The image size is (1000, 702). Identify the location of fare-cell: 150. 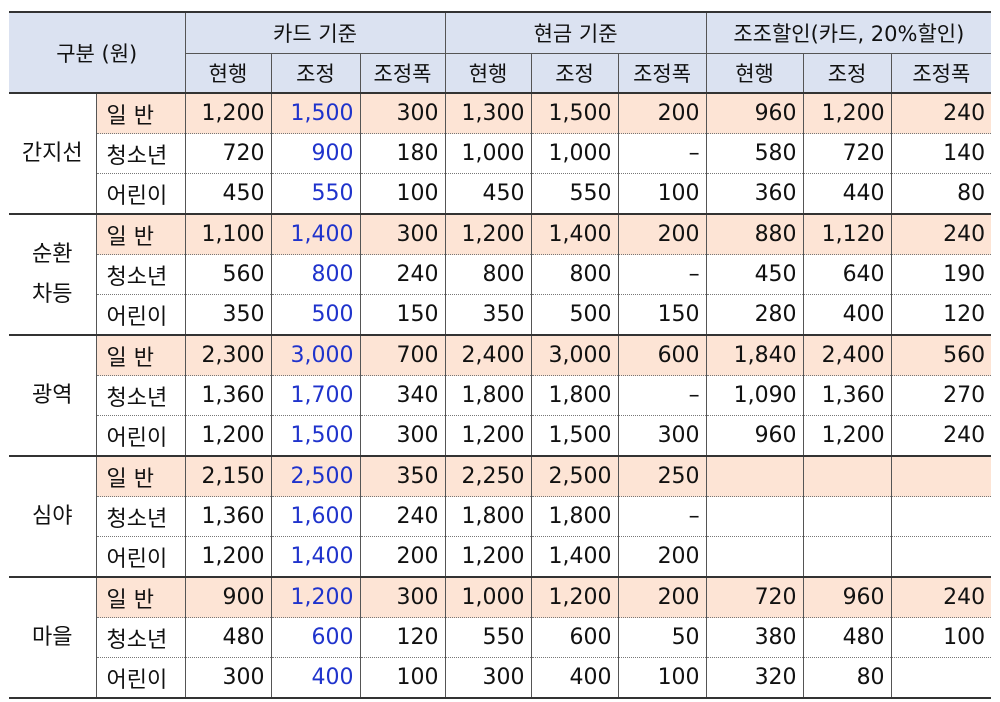
(662, 315).